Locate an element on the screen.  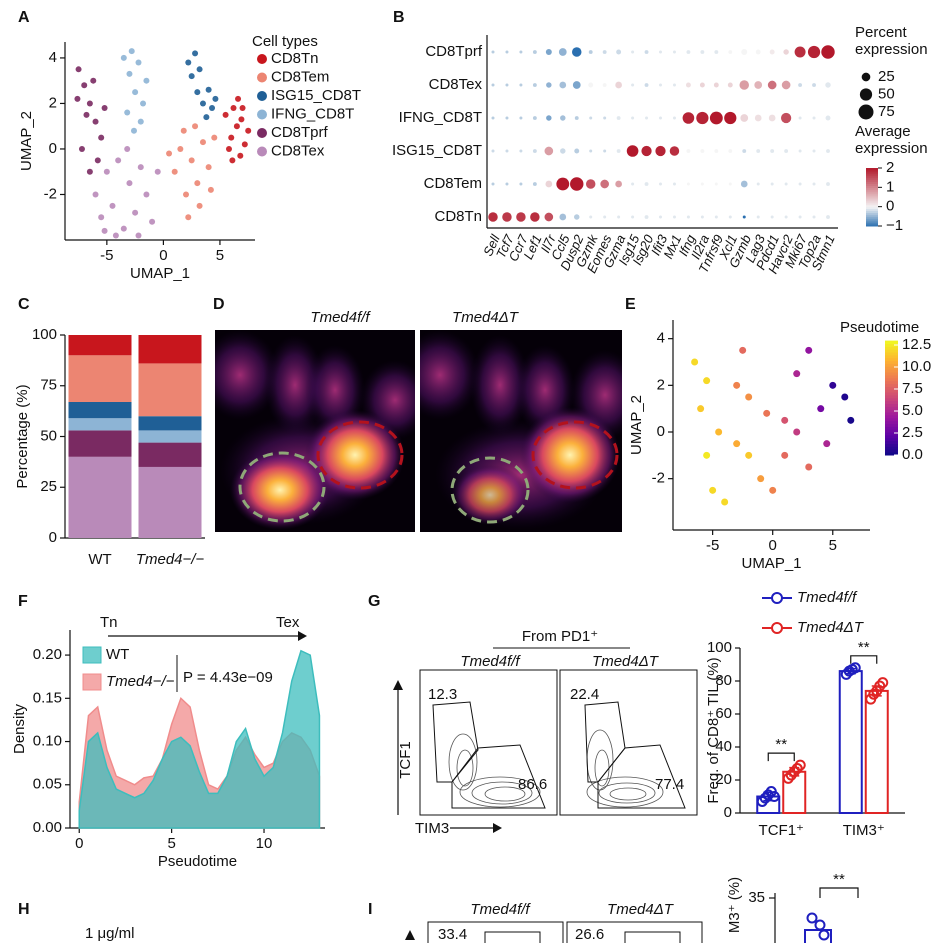
row-label: CD8Tn is located at coordinates (458, 216).